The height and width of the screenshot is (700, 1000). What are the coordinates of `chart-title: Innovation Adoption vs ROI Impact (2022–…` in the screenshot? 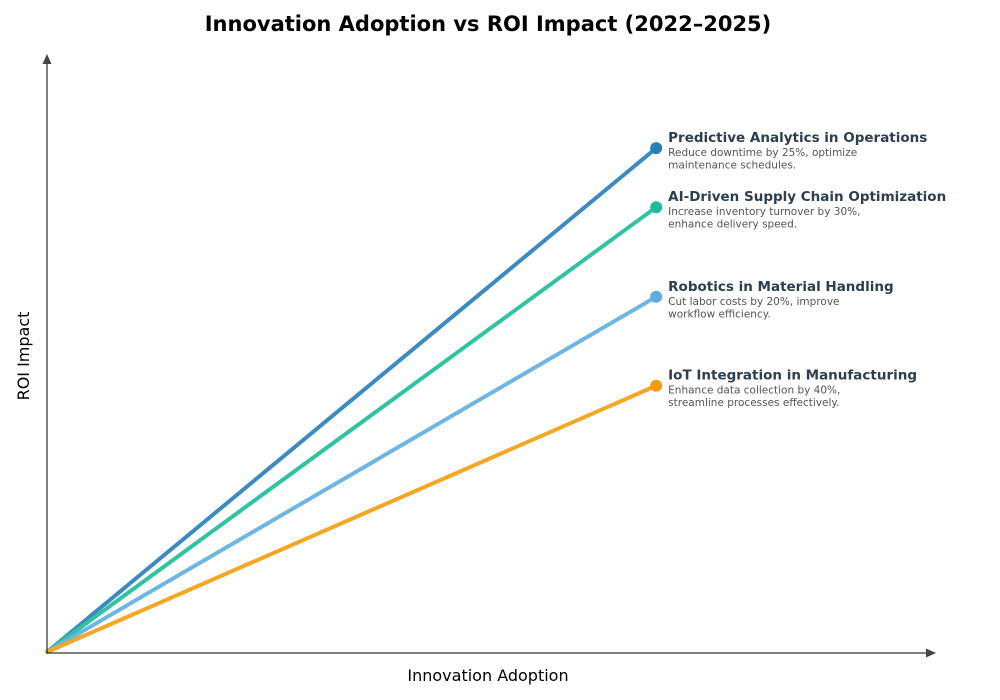 It's located at (488, 24).